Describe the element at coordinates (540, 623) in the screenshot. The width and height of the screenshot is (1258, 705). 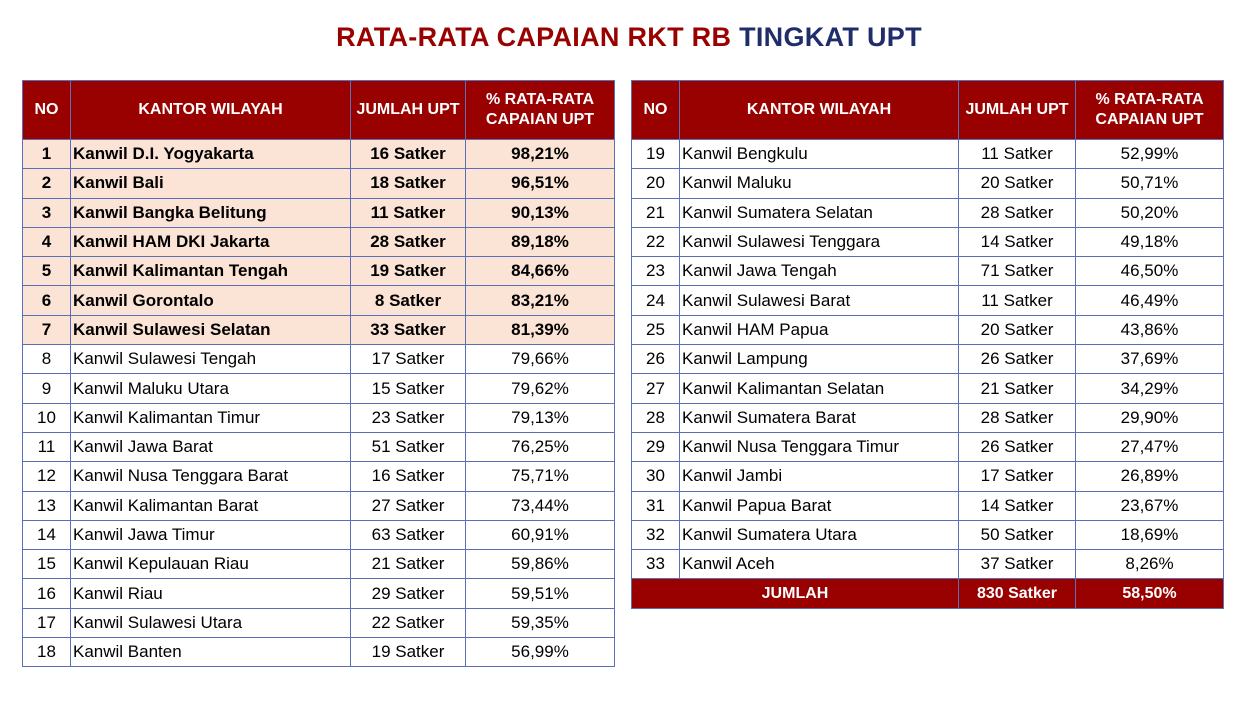
I see `cell: 59,35%` at that location.